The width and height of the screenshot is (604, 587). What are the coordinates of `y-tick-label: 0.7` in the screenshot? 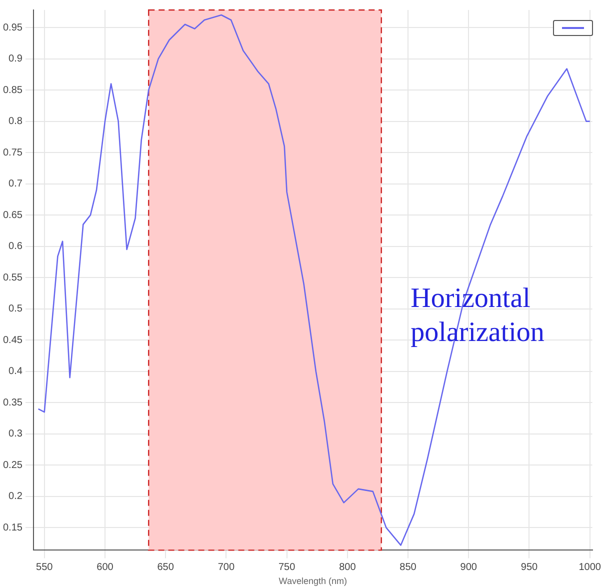 It's located at (15, 184).